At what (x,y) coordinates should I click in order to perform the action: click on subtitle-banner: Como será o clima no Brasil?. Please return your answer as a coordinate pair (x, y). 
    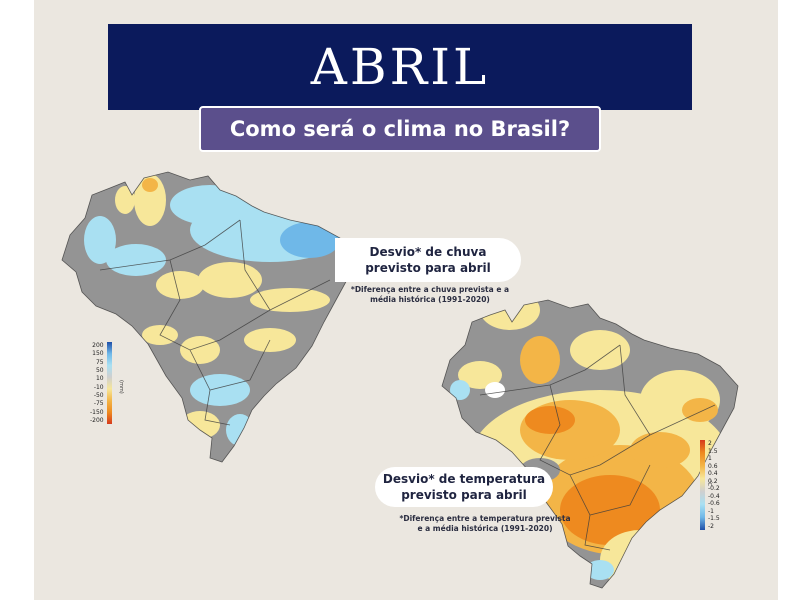
    Looking at the image, I should click on (400, 129).